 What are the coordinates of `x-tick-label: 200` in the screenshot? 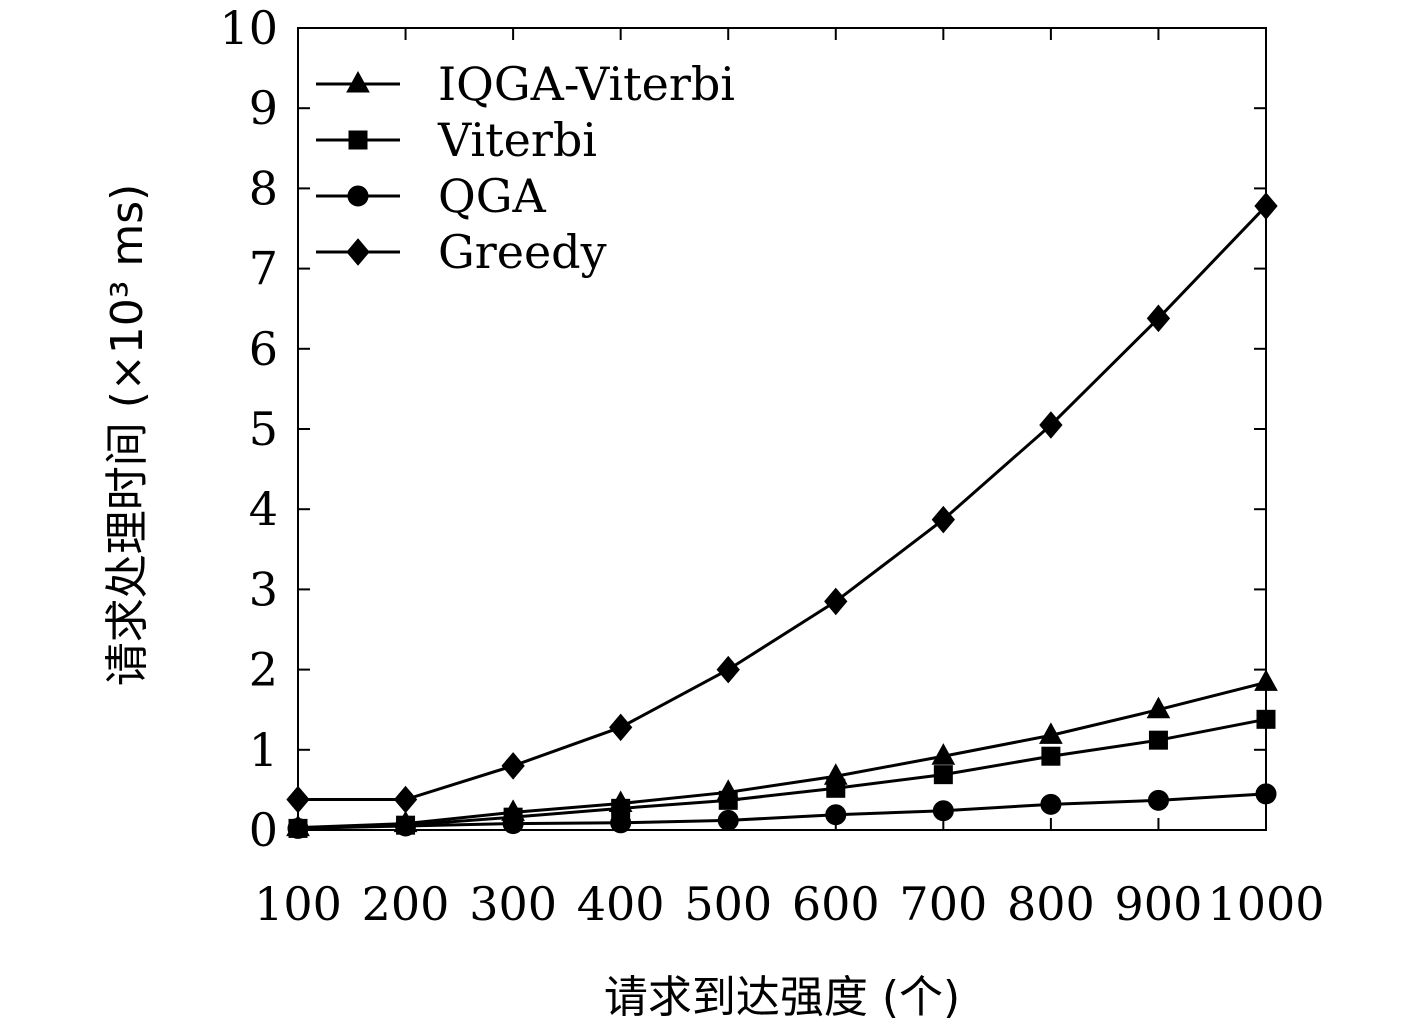 It's located at (406, 904).